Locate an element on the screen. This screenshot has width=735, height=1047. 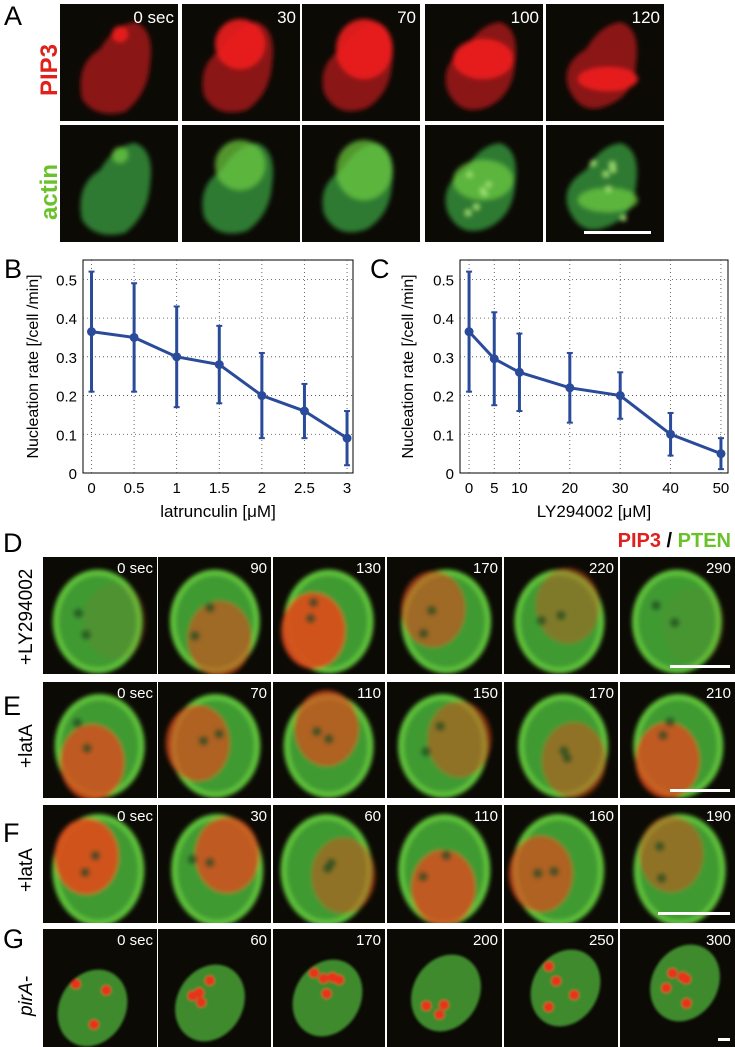
micrograph-pip3-pten: 190 is located at coordinates (677, 864).